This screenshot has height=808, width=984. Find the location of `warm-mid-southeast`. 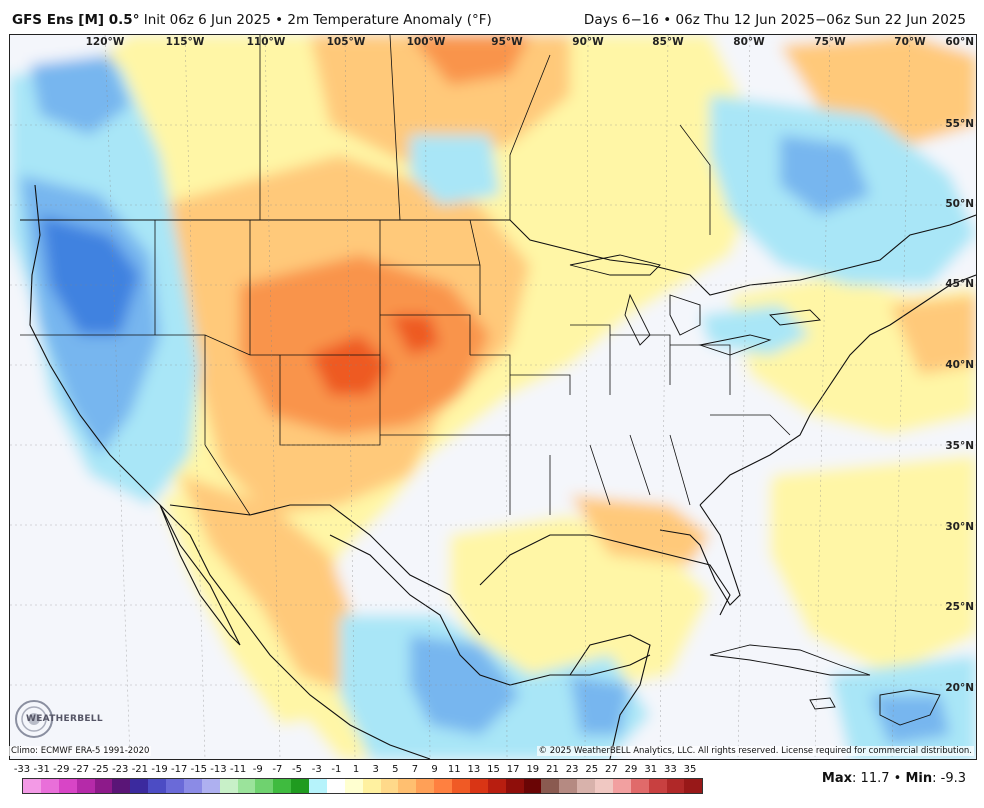

warm-mid-southeast is located at coordinates (640, 530).